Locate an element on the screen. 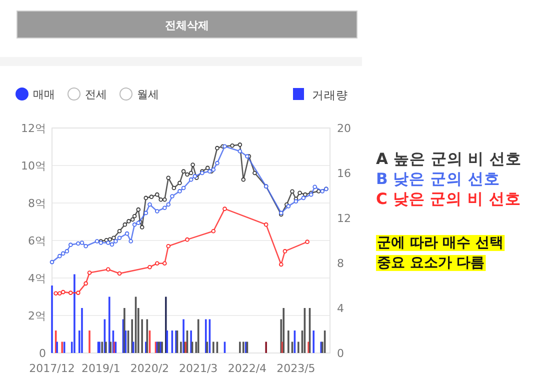 This screenshot has height=388, width=545. x-tick-label: 2021/3 is located at coordinates (198, 368).